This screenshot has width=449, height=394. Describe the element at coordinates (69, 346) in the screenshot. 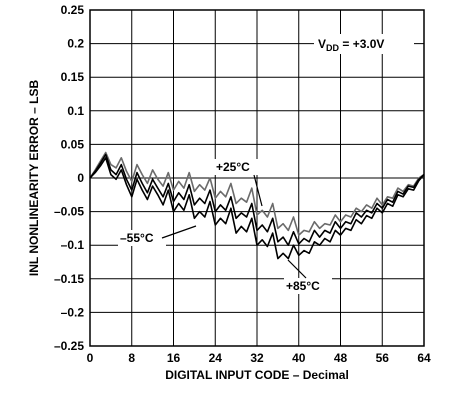

I see `y-tick-label: –0.25` at that location.